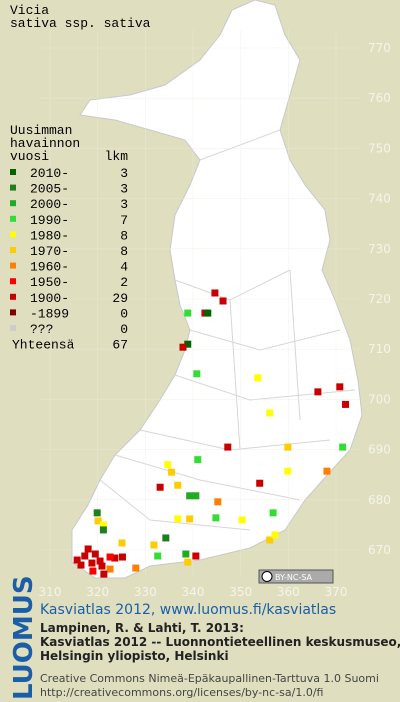  Describe the element at coordinates (49, 220) in the screenshot. I see `legend-label: 1990-` at that location.